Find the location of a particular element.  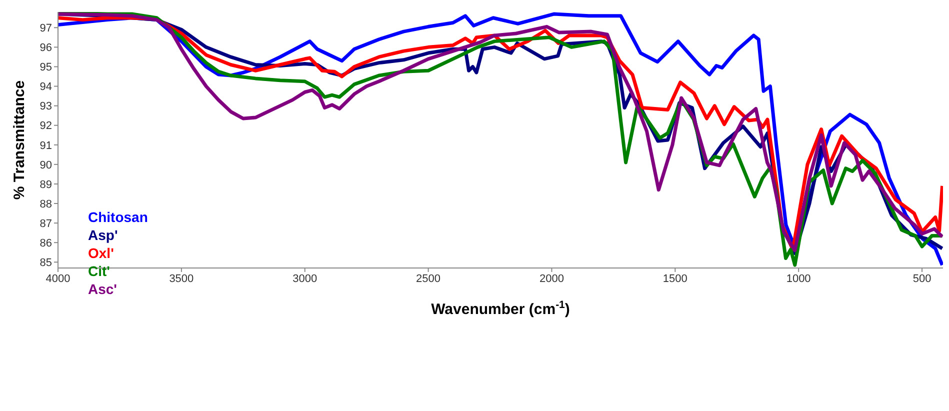

y-tick-label: 94 is located at coordinates (46, 87).